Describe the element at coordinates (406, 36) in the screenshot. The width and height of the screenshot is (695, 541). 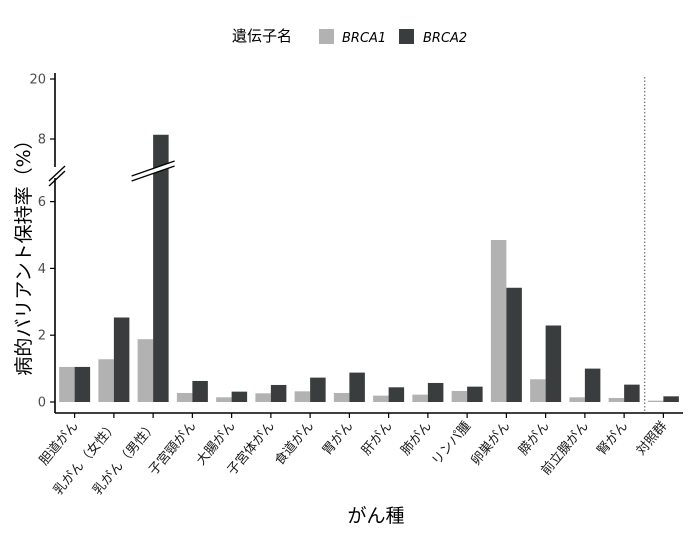
I see `legend-swatch-brca2` at that location.